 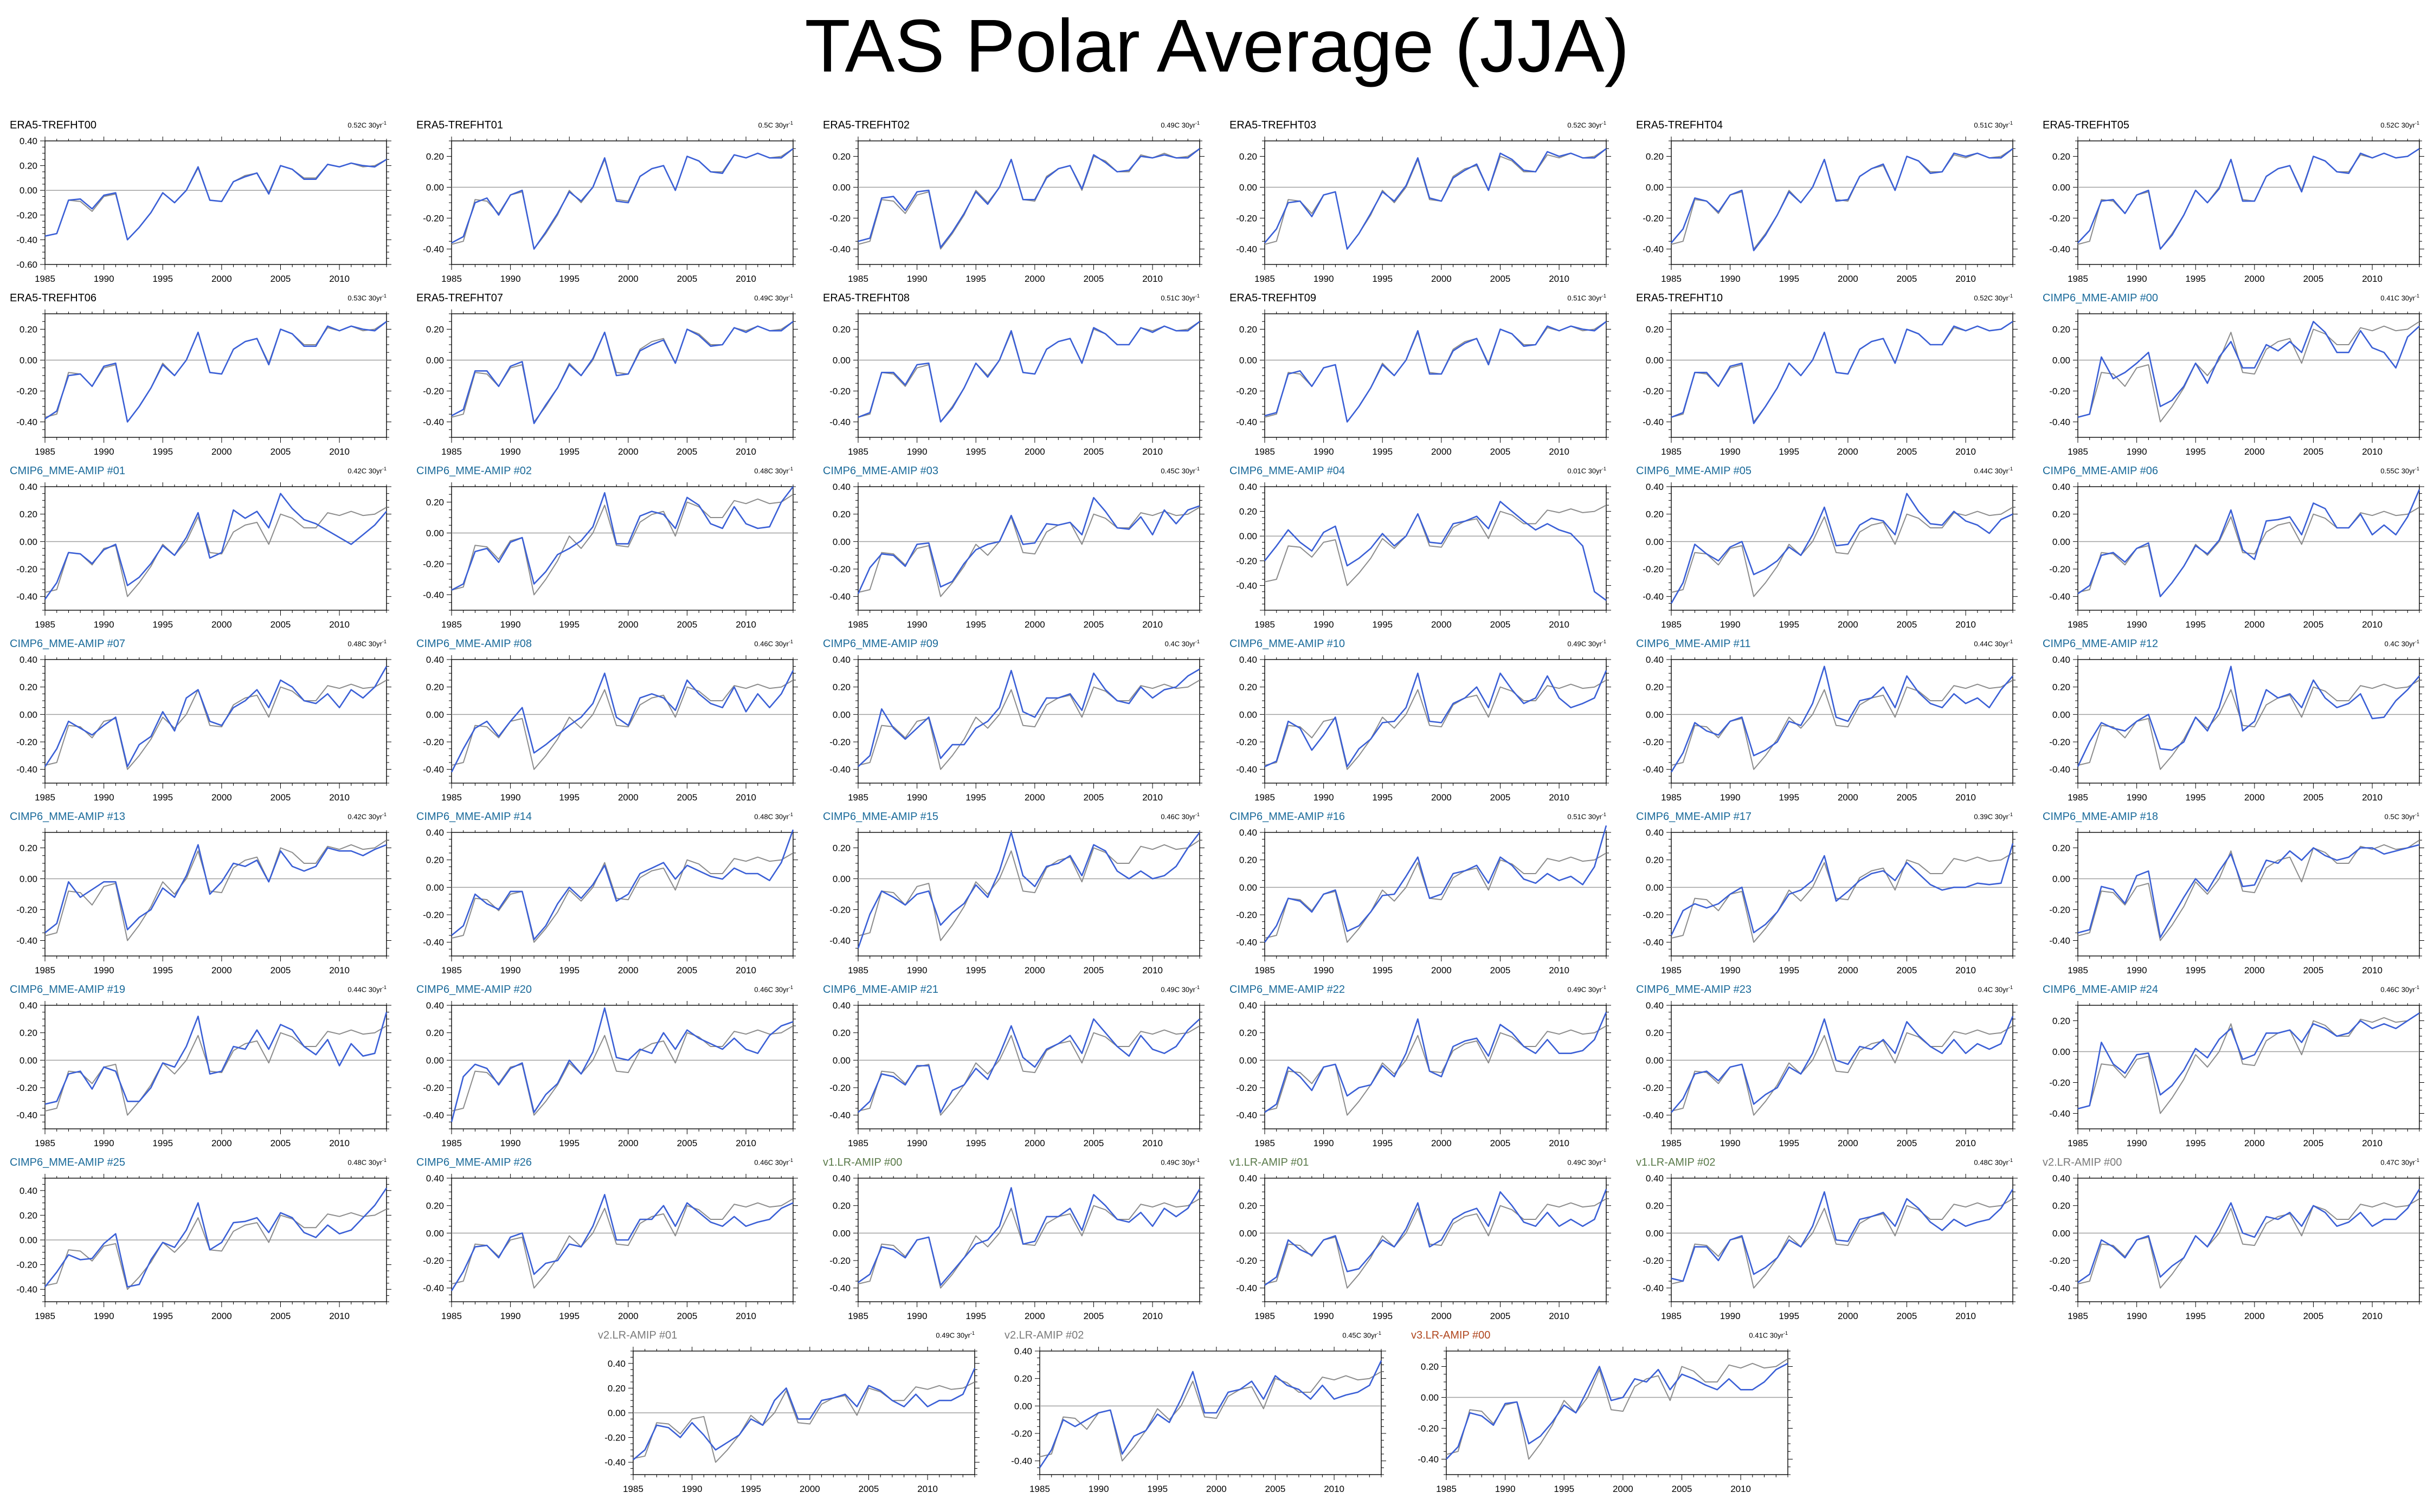 What do you see at coordinates (1586, 1162) in the screenshot?
I see `panel-trend-label: 0.49C 30yr-1` at bounding box center [1586, 1162].